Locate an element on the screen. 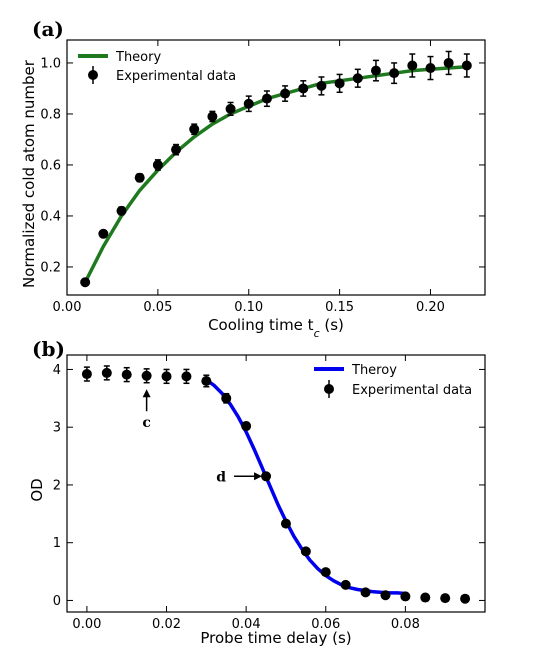 This screenshot has height=649, width=538. legend-b: Theroy Experimental data is located at coordinates (393, 380).